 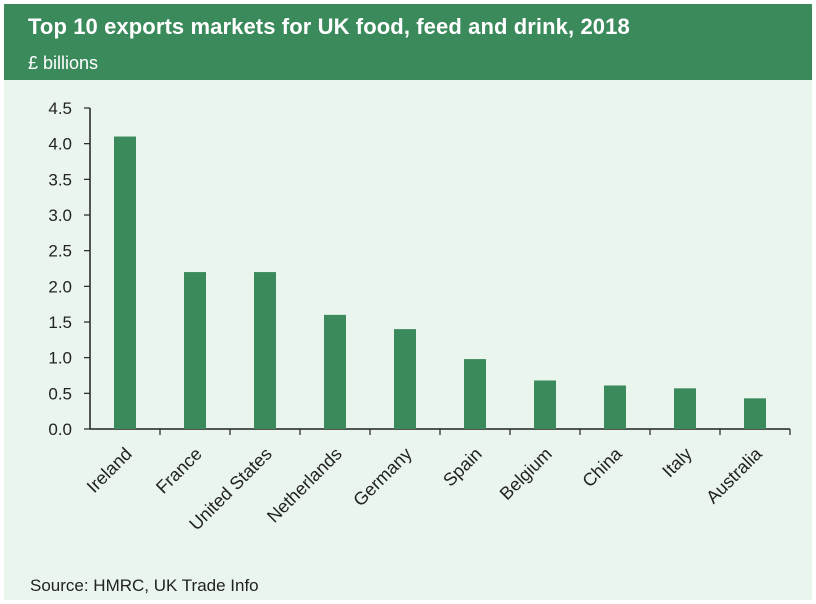 What do you see at coordinates (179, 471) in the screenshot?
I see `x-category-label: France` at bounding box center [179, 471].